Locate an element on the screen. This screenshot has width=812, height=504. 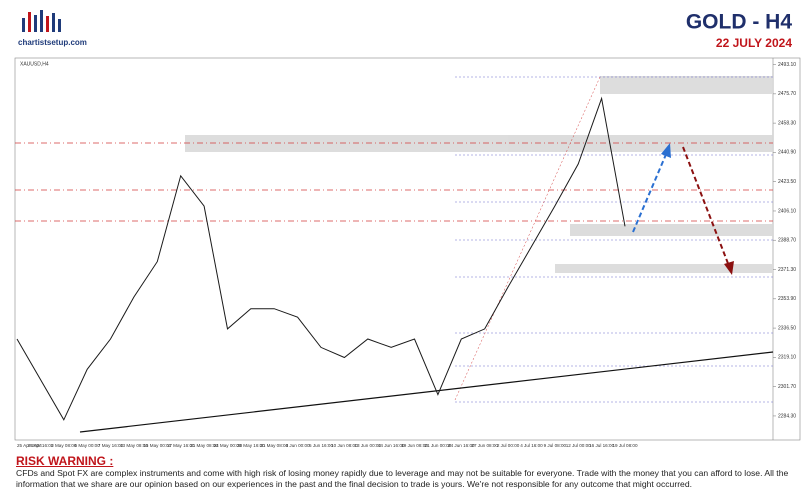
x-tick-label: 21 Jun 00:00 is located at coordinates (438, 445).